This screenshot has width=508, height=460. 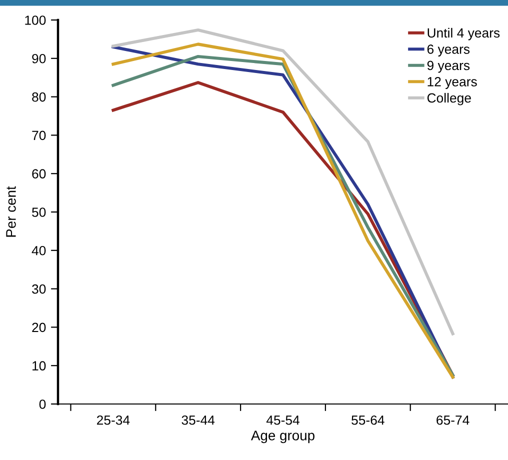 What do you see at coordinates (39, 327) in the screenshot?
I see `y-tick-label: 20` at bounding box center [39, 327].